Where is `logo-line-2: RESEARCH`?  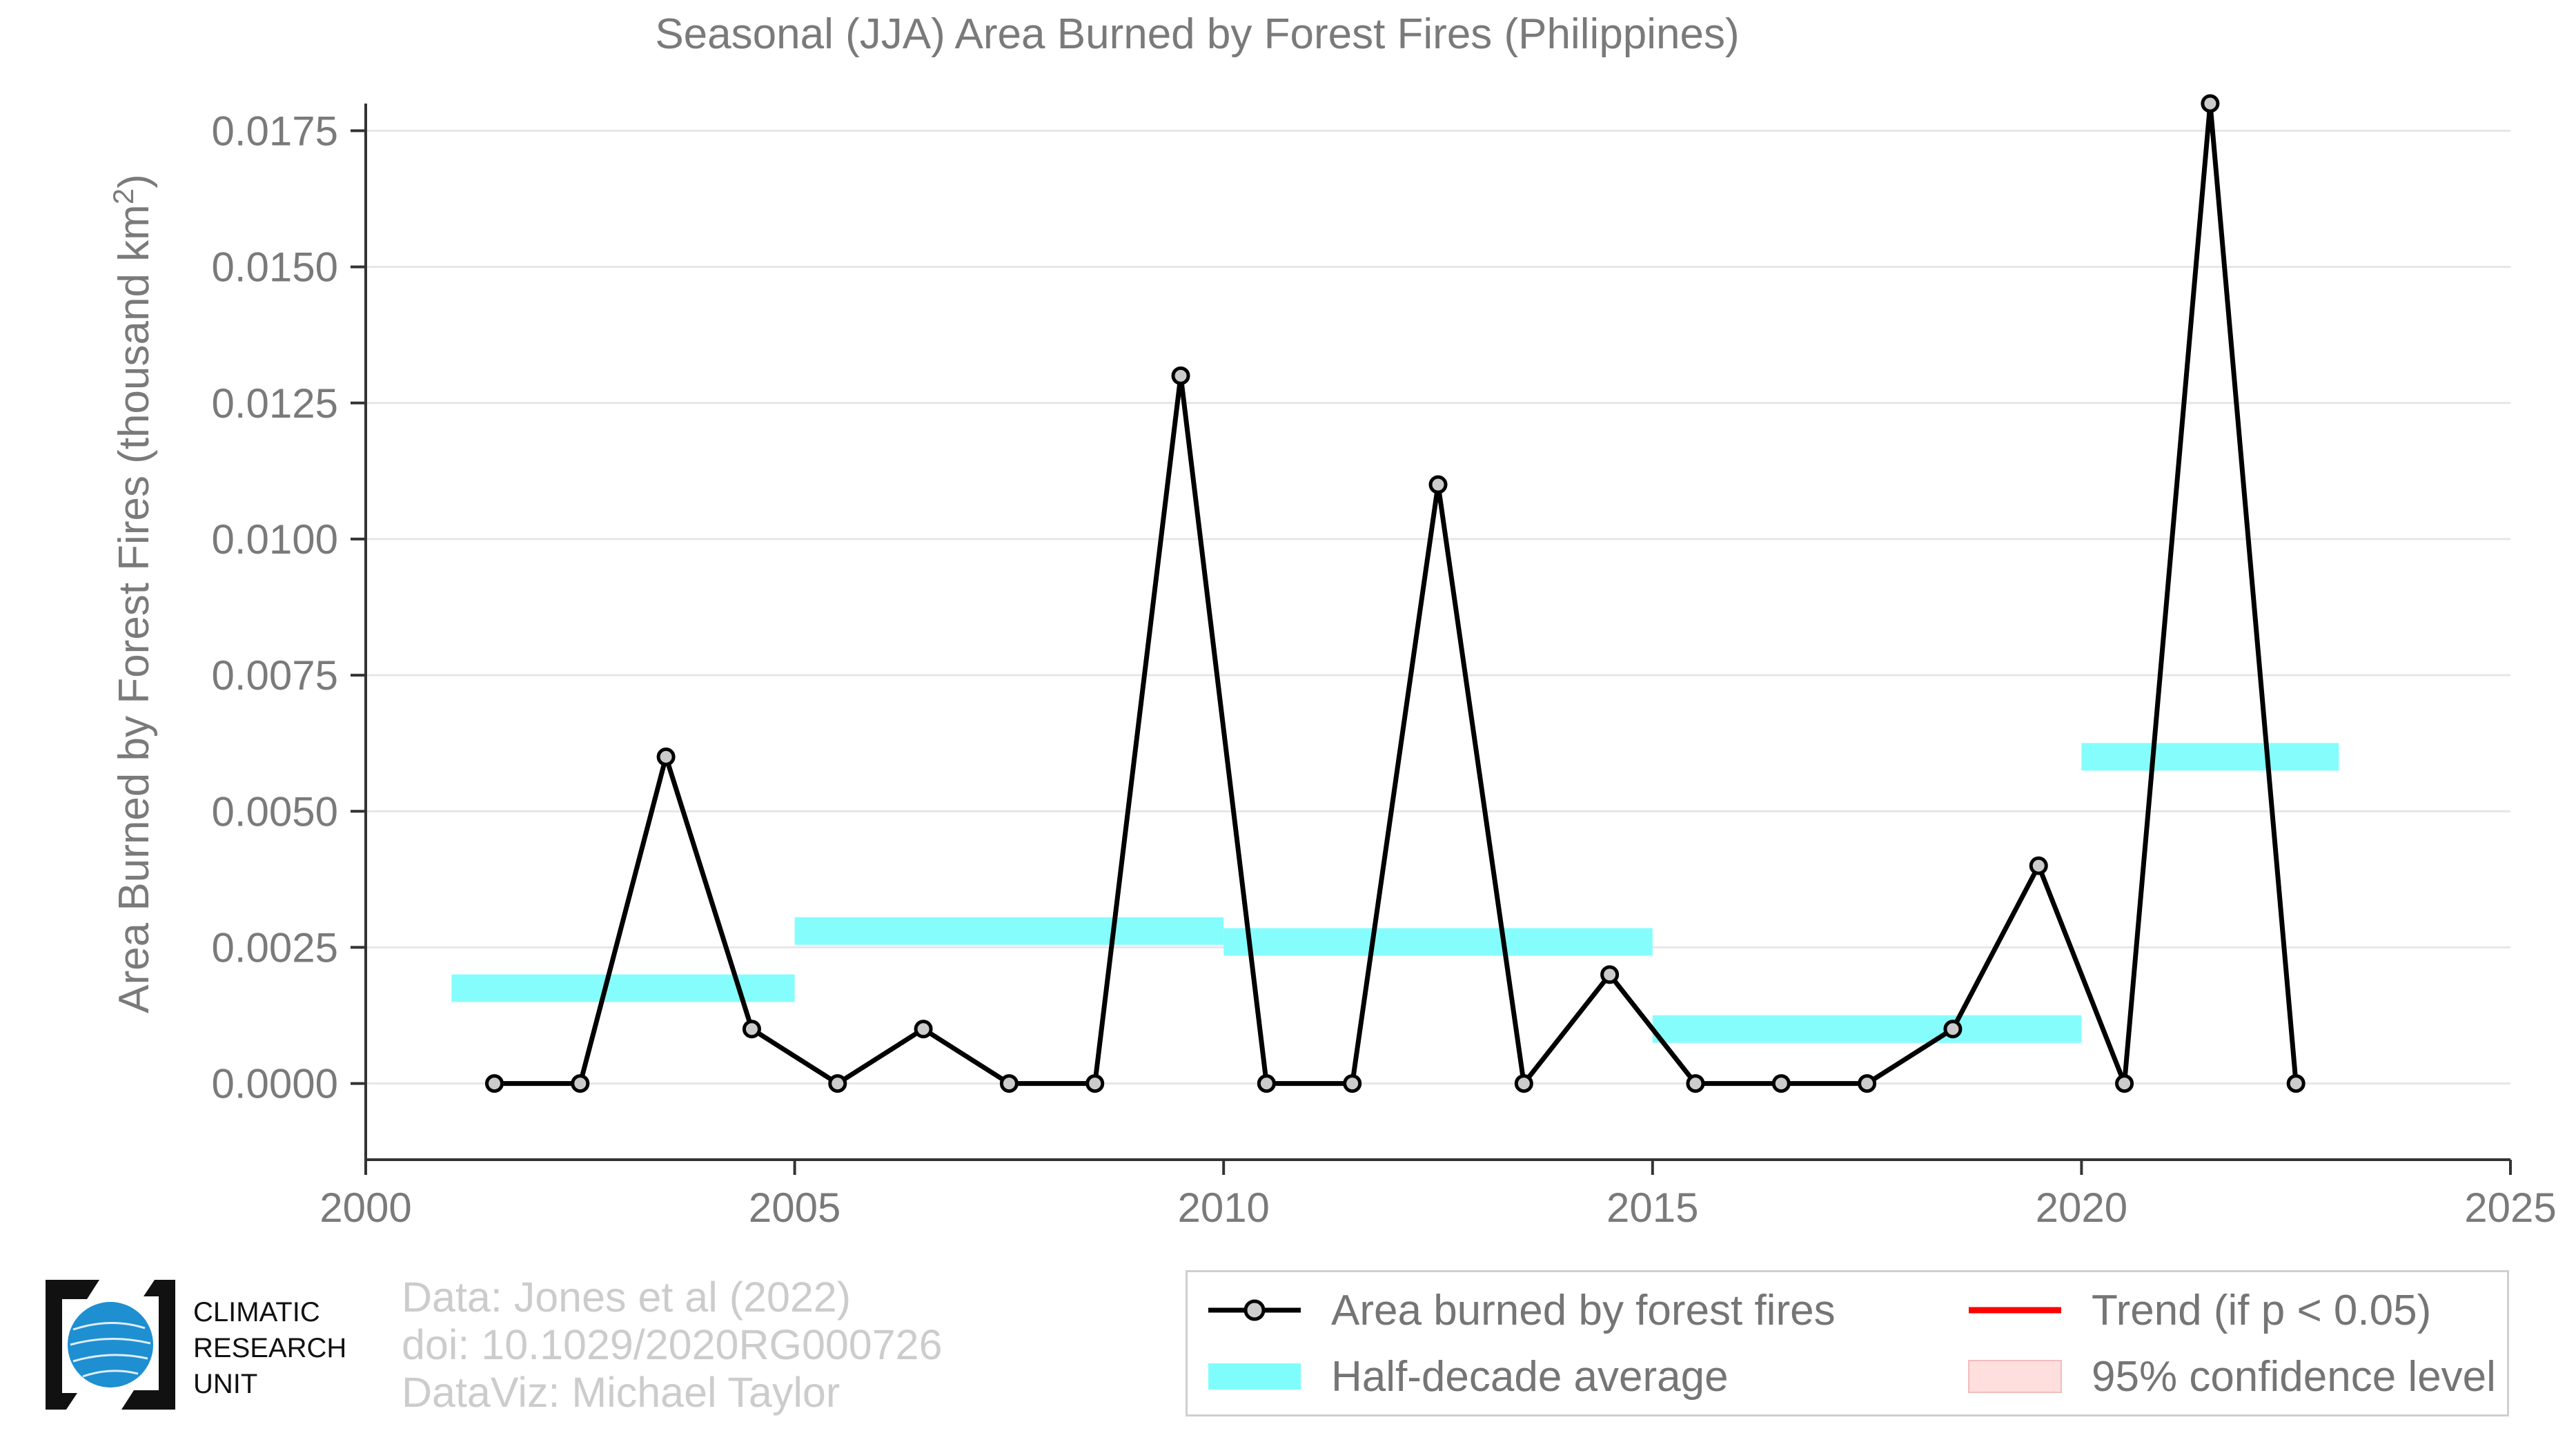
logo-line-2: RESEARCH is located at coordinates (270, 1348).